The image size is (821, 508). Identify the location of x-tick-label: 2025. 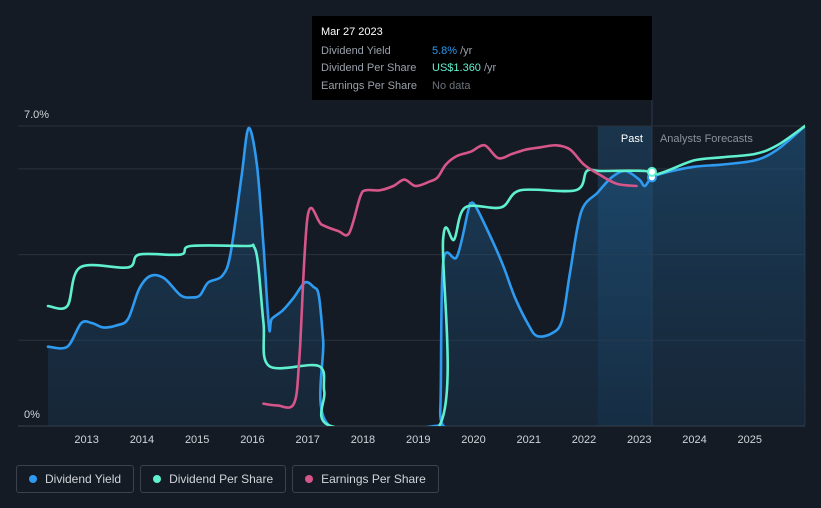
(750, 440).